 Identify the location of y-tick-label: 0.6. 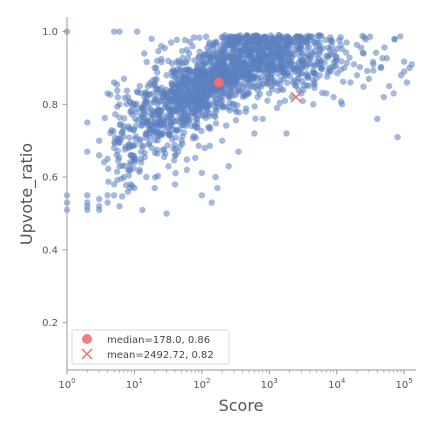
(50, 178).